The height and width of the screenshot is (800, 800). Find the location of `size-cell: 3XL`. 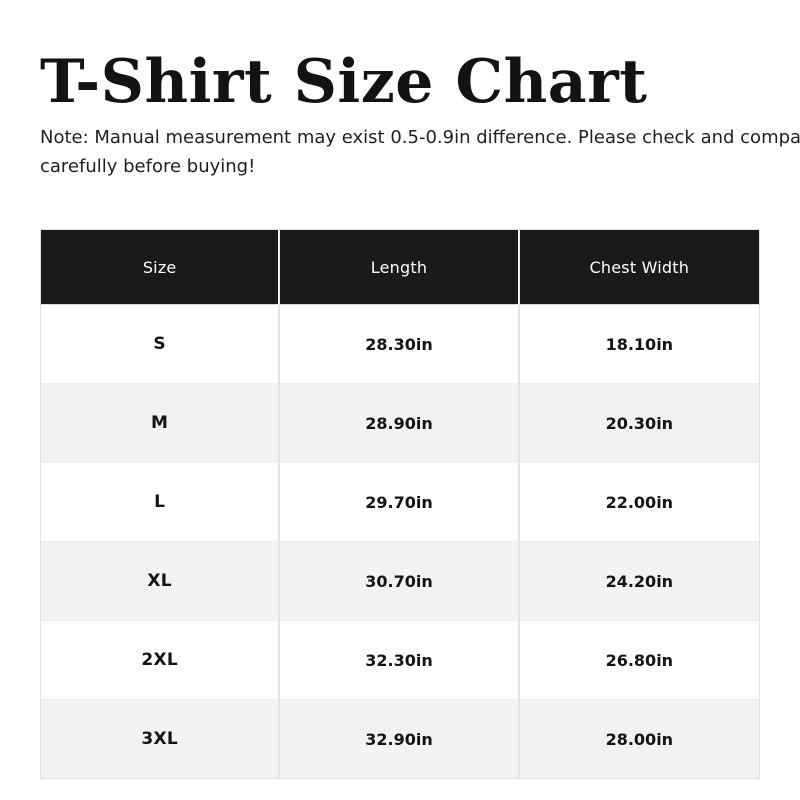

size-cell: 3XL is located at coordinates (161, 738).